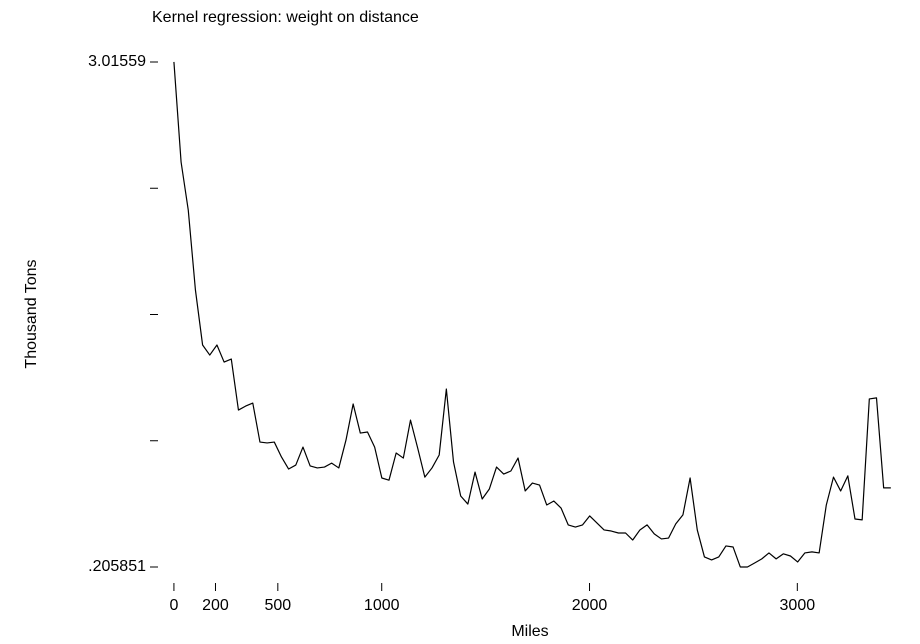 This screenshot has width=920, height=644. Describe the element at coordinates (285, 17) in the screenshot. I see `chart-title: Kernel regression: weight on distance` at that location.